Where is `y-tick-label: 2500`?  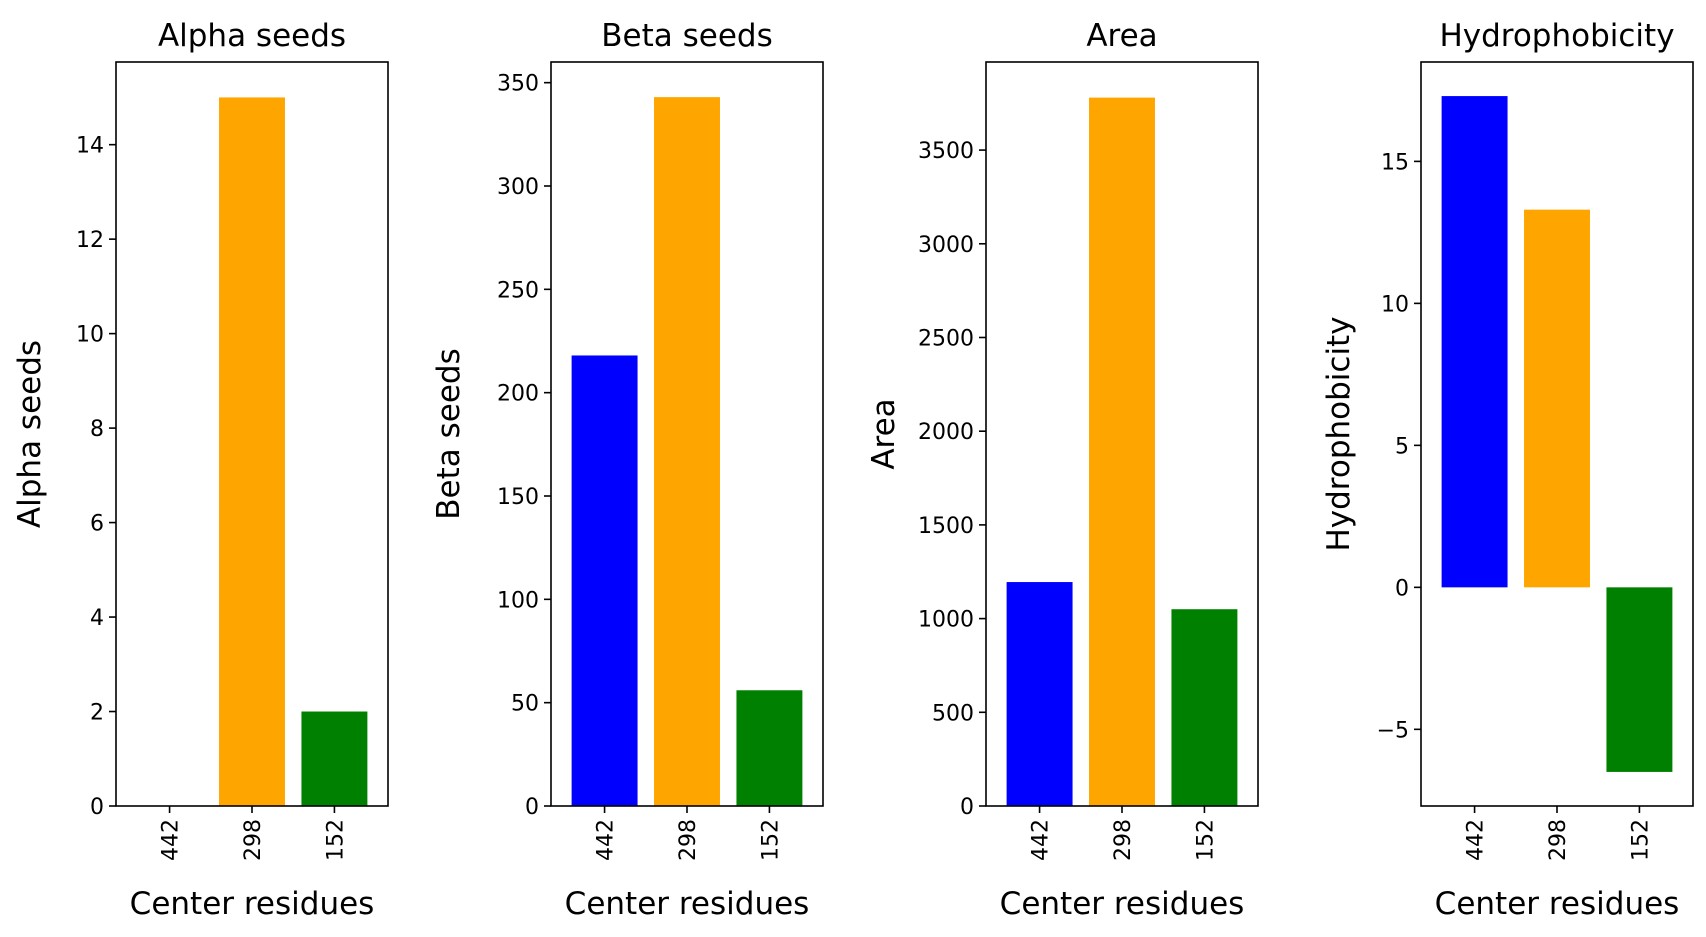 y-tick-label: 2500 is located at coordinates (946, 338).